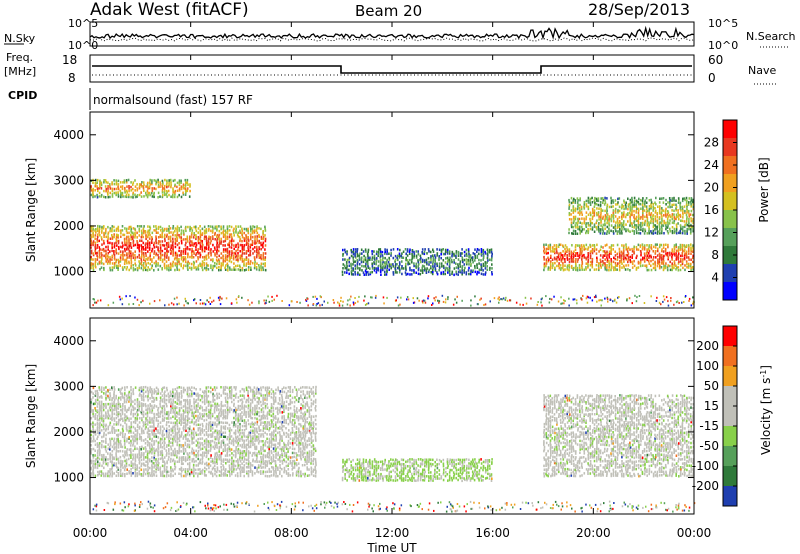  What do you see at coordinates (20, 71) in the screenshot?
I see `freq-unit: [MHz]` at bounding box center [20, 71].